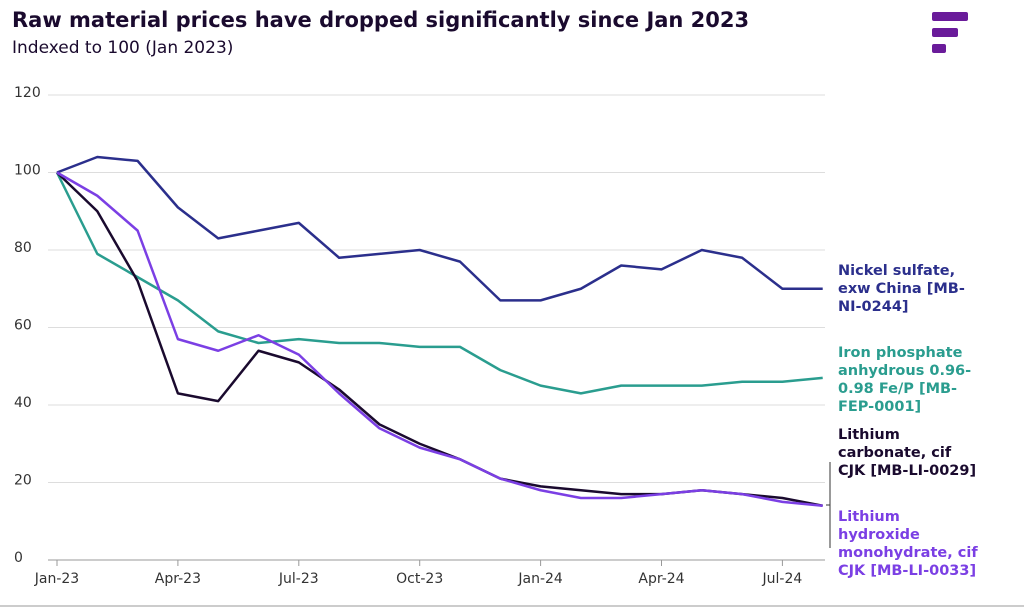 This screenshot has width=1024, height=616. What do you see at coordinates (661, 579) in the screenshot?
I see `x-tick-label: Apr-24` at bounding box center [661, 579].